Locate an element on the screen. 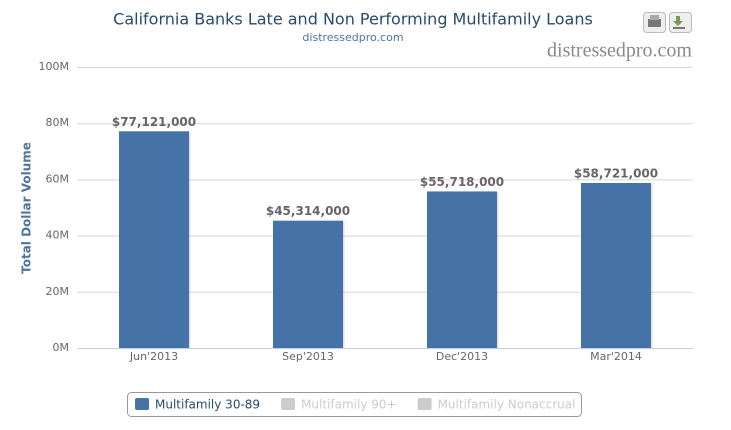  x-tick-label: Dec'2013 is located at coordinates (462, 356).